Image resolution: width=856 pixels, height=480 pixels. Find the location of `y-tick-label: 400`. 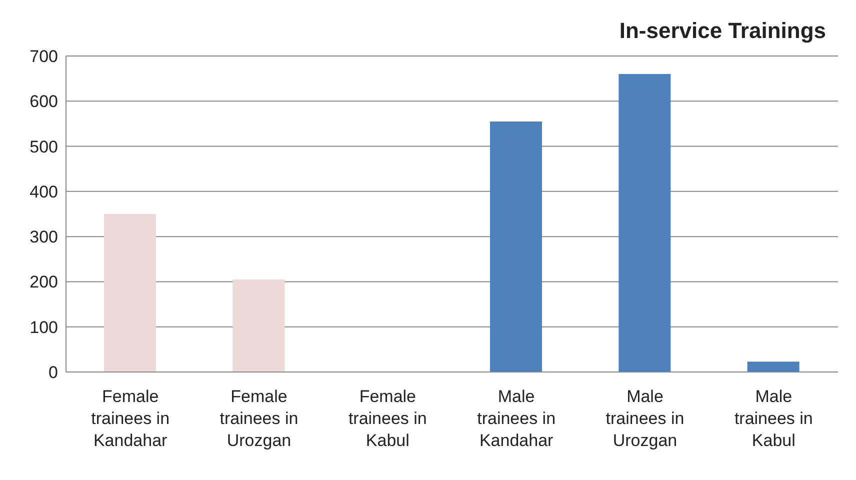

y-tick-label: 400 is located at coordinates (44, 192).